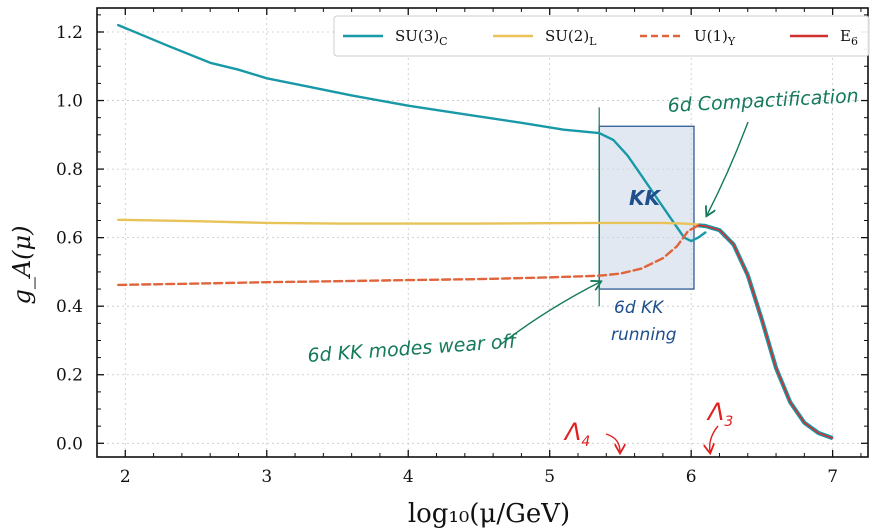  What do you see at coordinates (714, 438) in the screenshot?
I see `lambda3-arrow` at bounding box center [714, 438].